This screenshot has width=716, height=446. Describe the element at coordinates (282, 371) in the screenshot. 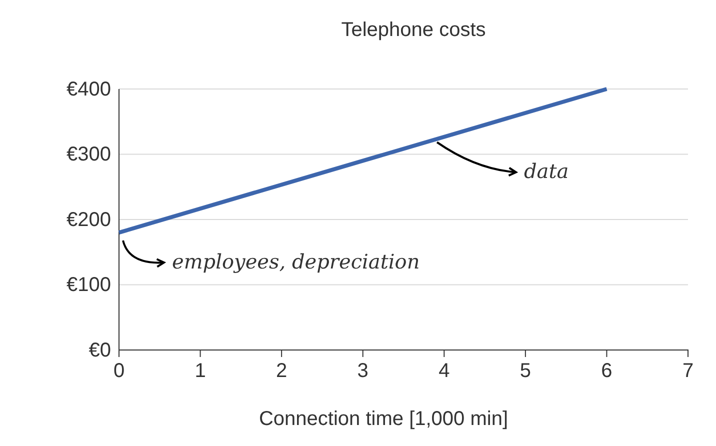

I see `x-tick-label: 2` at that location.